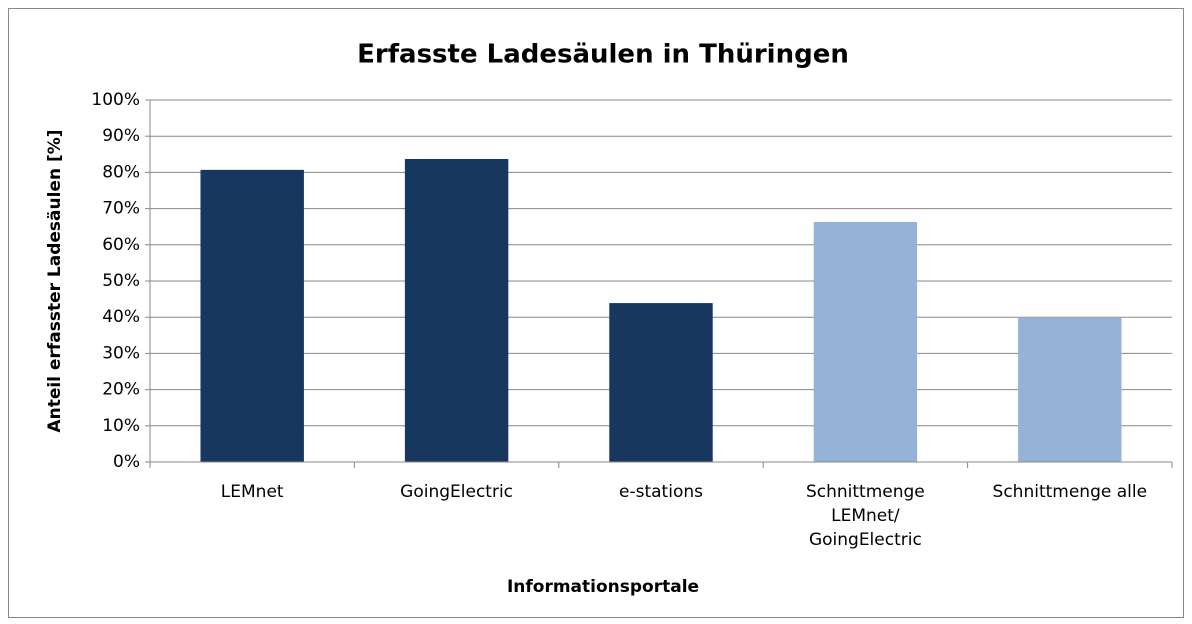  Describe the element at coordinates (121, 281) in the screenshot. I see `y-tick-label: 50%` at that location.